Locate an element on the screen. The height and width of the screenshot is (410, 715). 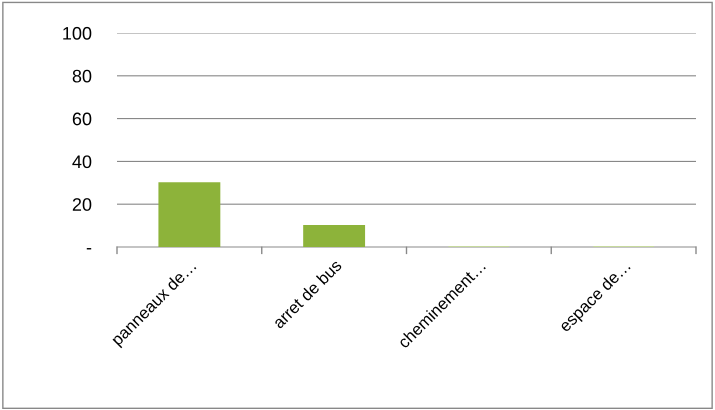
y-tick-label: 80 is located at coordinates (82, 76).